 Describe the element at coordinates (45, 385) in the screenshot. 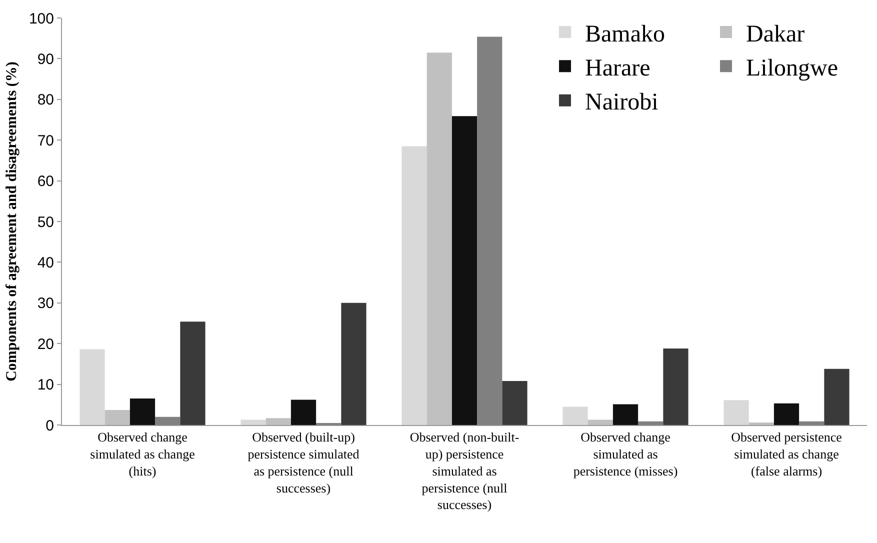

I see `y-tick-label: 10` at that location.